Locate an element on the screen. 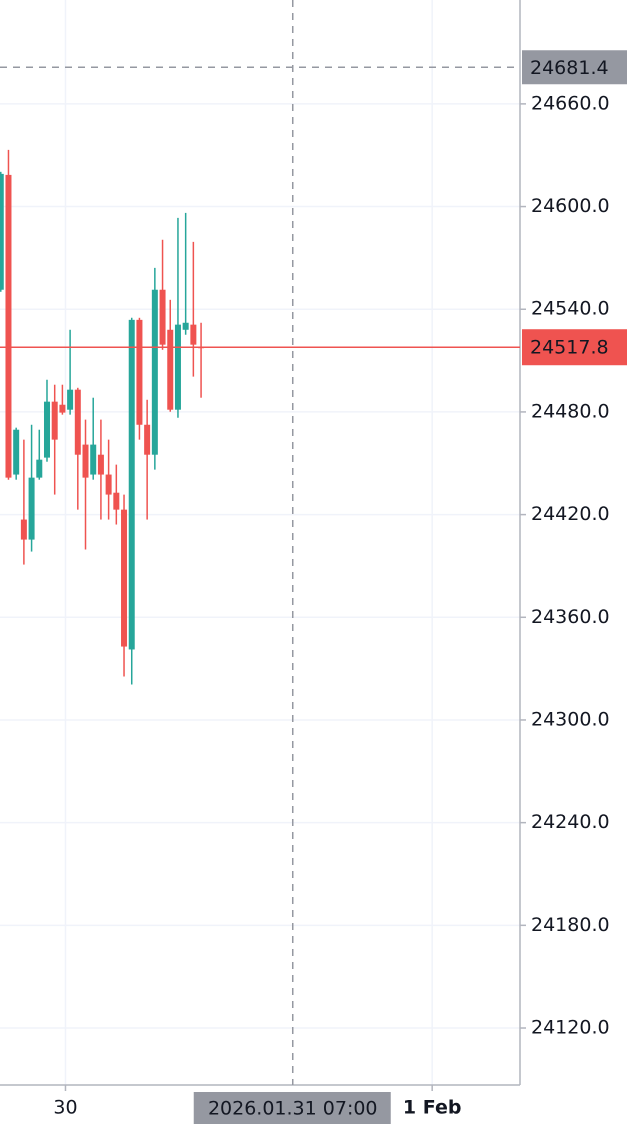  crosshair-time-label: 2026.01.31 07:00 is located at coordinates (293, 1109).